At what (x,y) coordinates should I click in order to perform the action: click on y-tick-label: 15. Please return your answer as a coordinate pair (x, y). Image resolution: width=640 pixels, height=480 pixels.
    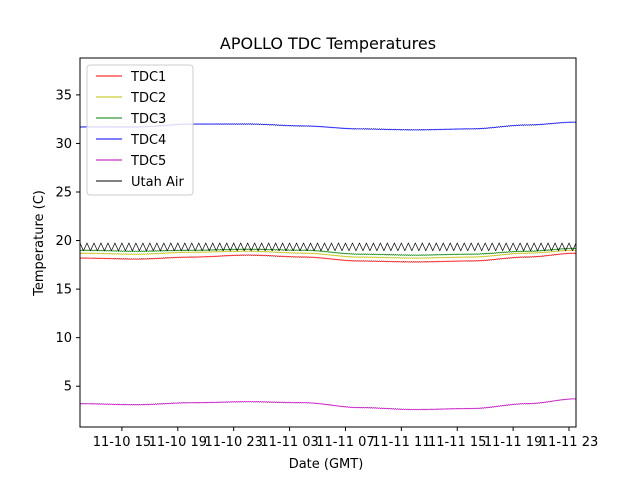
    Looking at the image, I should click on (63, 290).